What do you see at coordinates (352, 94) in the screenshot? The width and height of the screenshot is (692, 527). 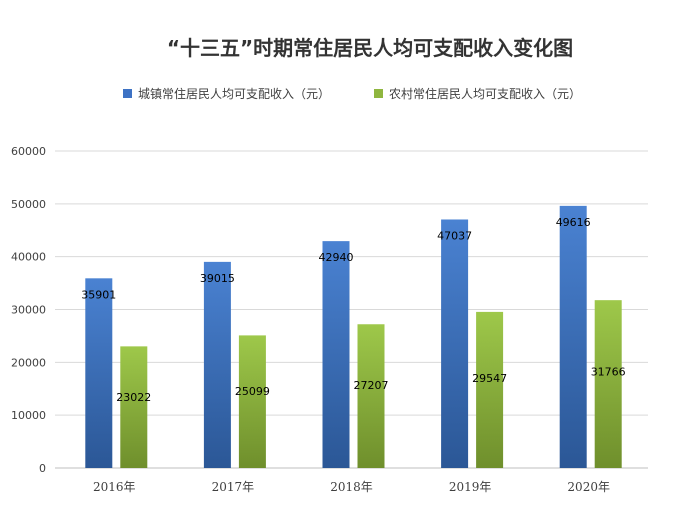 I see `legend: 城镇常住居民人均可支配收入（元） 农村常住居民人均可支配收入（元）` at bounding box center [352, 94].